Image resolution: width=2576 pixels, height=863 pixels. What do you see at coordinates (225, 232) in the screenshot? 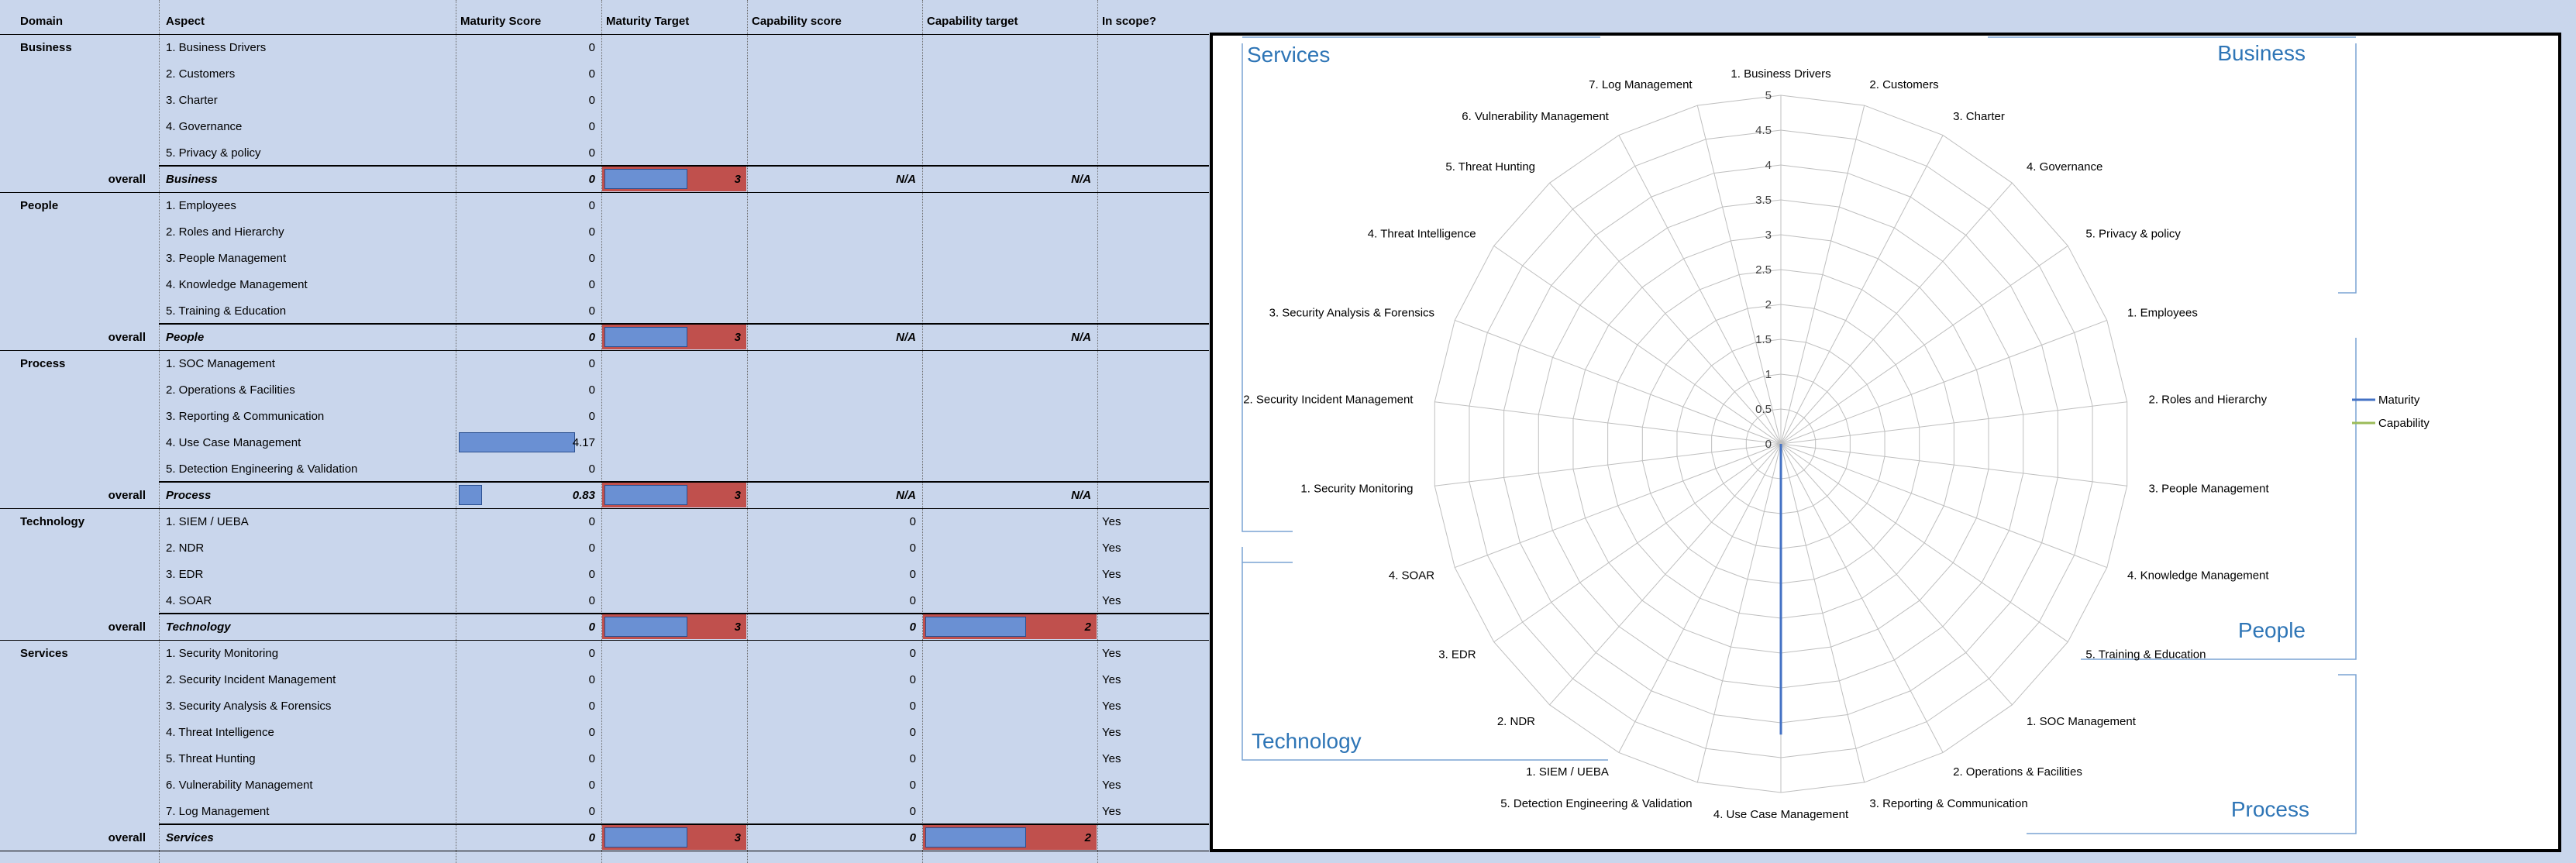
I see `aspect-label: 2. Roles and Hierarchy` at bounding box center [225, 232].